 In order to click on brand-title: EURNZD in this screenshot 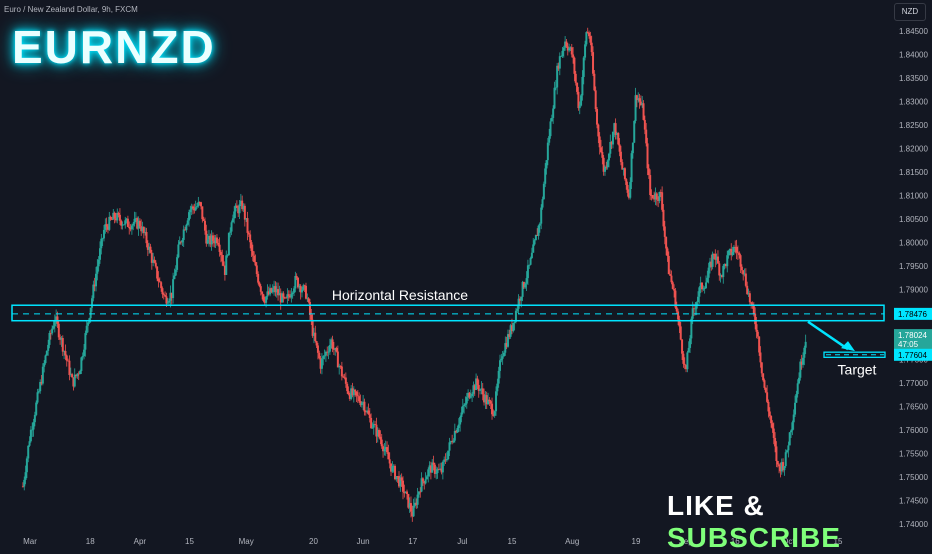, I will do `click(114, 47)`.